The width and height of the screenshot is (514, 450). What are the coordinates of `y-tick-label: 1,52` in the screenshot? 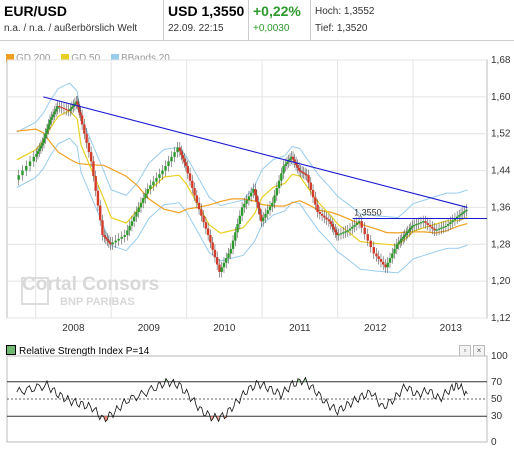 It's located at (501, 134).